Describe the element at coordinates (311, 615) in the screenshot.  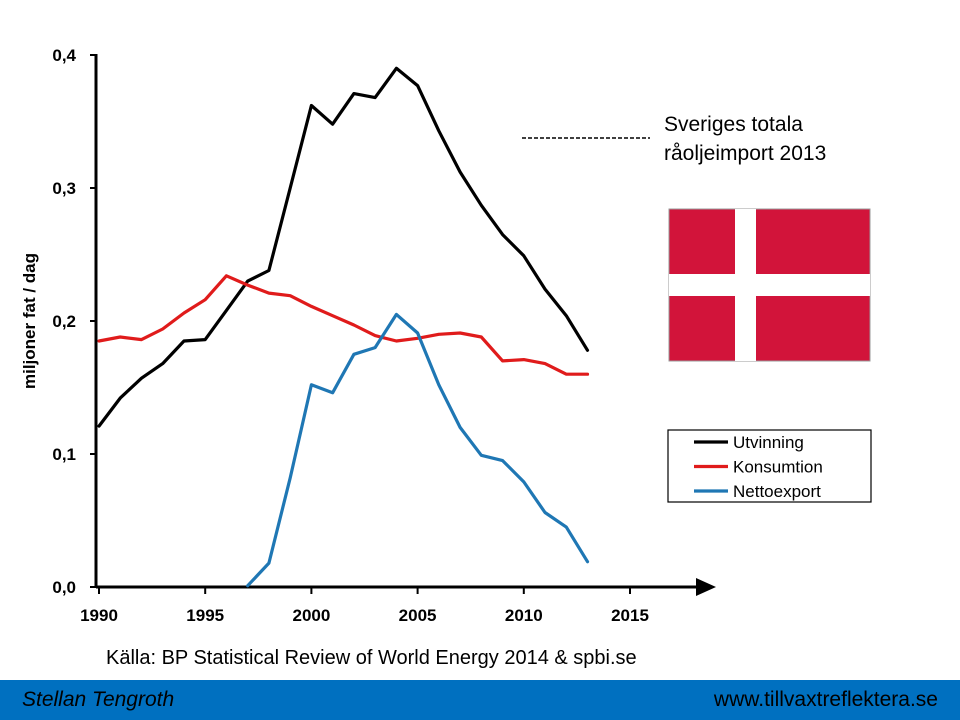
I see `x-tick-label: 2000` at that location.